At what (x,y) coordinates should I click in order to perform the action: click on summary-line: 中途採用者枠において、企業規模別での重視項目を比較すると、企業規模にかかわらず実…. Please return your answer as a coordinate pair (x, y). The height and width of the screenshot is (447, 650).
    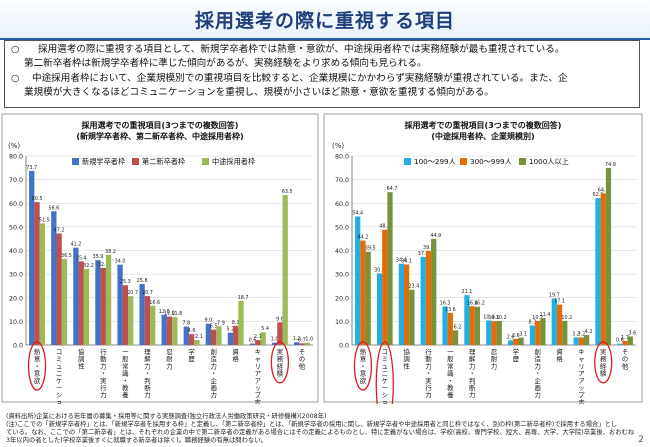
    Looking at the image, I should click on (300, 78).